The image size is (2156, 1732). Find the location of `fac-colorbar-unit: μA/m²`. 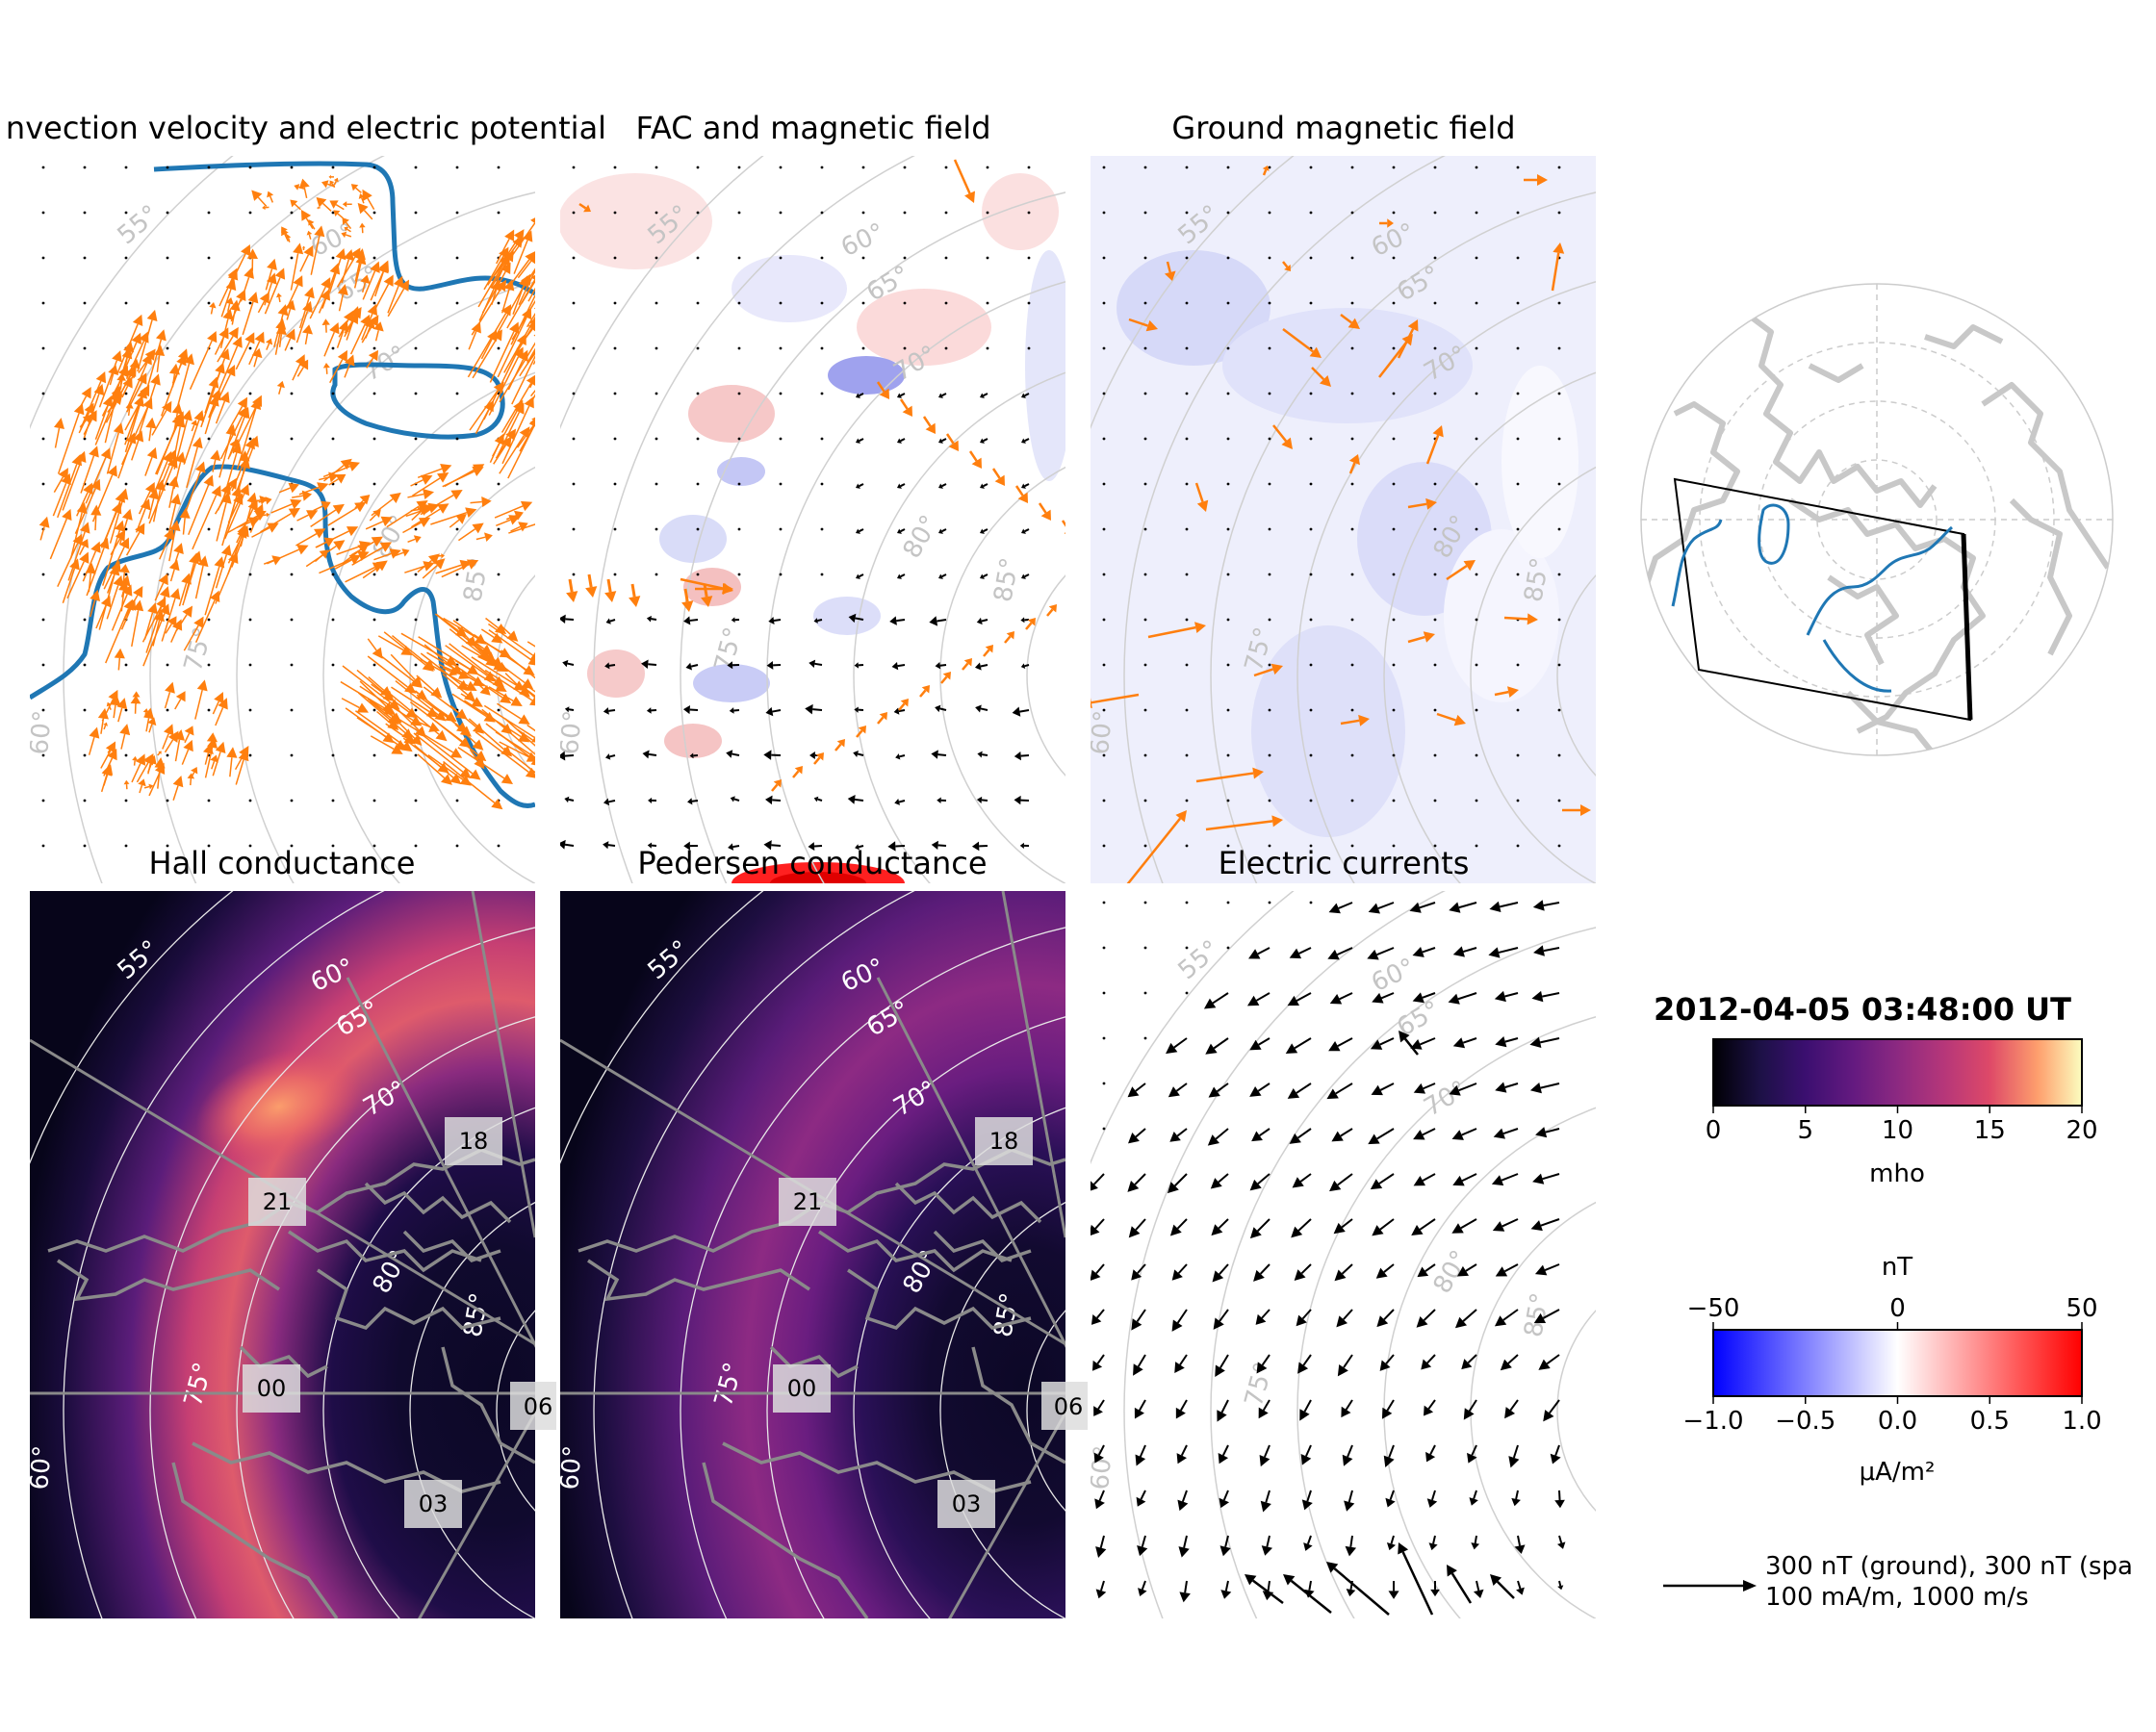

fac-colorbar-unit: μA/m² is located at coordinates (1898, 1472).